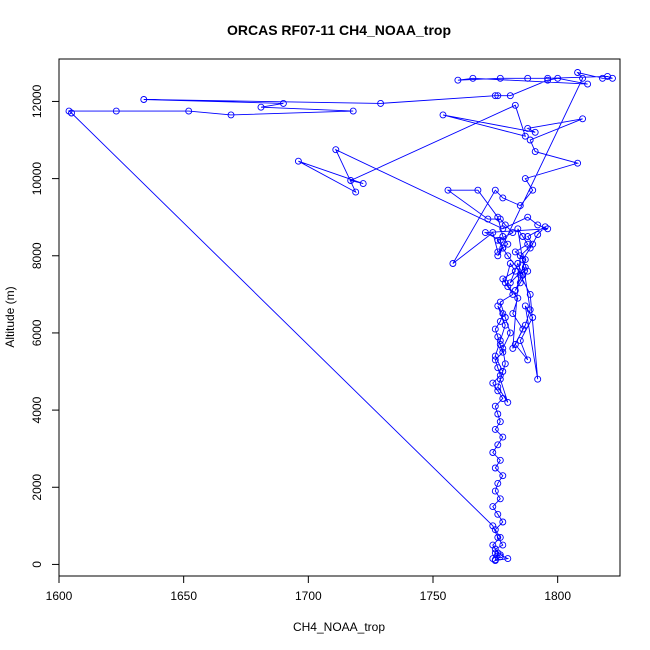  What do you see at coordinates (37, 487) in the screenshot?
I see `y-tick-label: 2000` at bounding box center [37, 487].